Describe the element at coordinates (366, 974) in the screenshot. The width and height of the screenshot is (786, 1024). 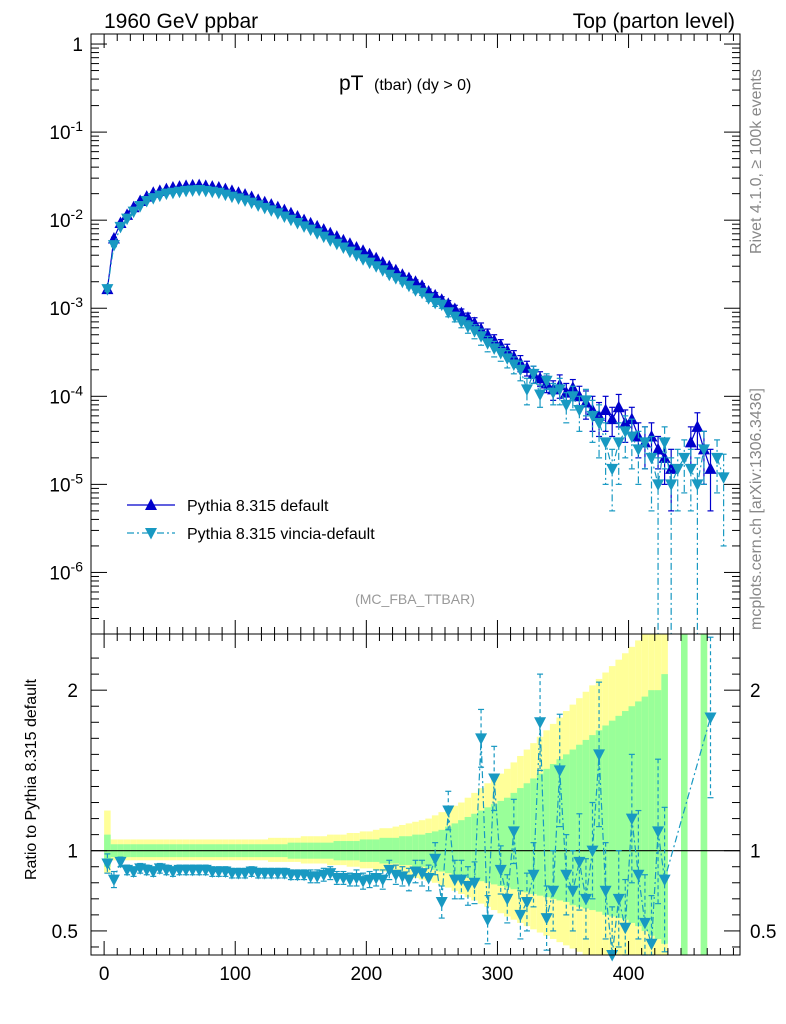
I see `x-tick-label: 200` at that location.